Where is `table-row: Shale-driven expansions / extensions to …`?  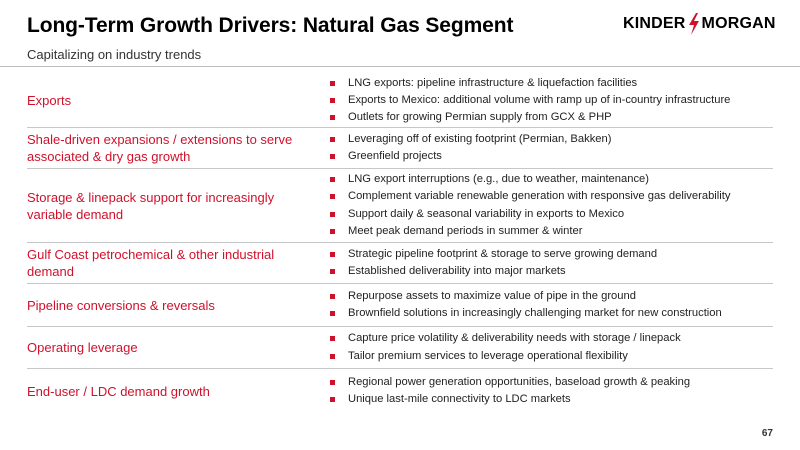 table-row: Shale-driven expansions / extensions to … is located at coordinates (400, 148).